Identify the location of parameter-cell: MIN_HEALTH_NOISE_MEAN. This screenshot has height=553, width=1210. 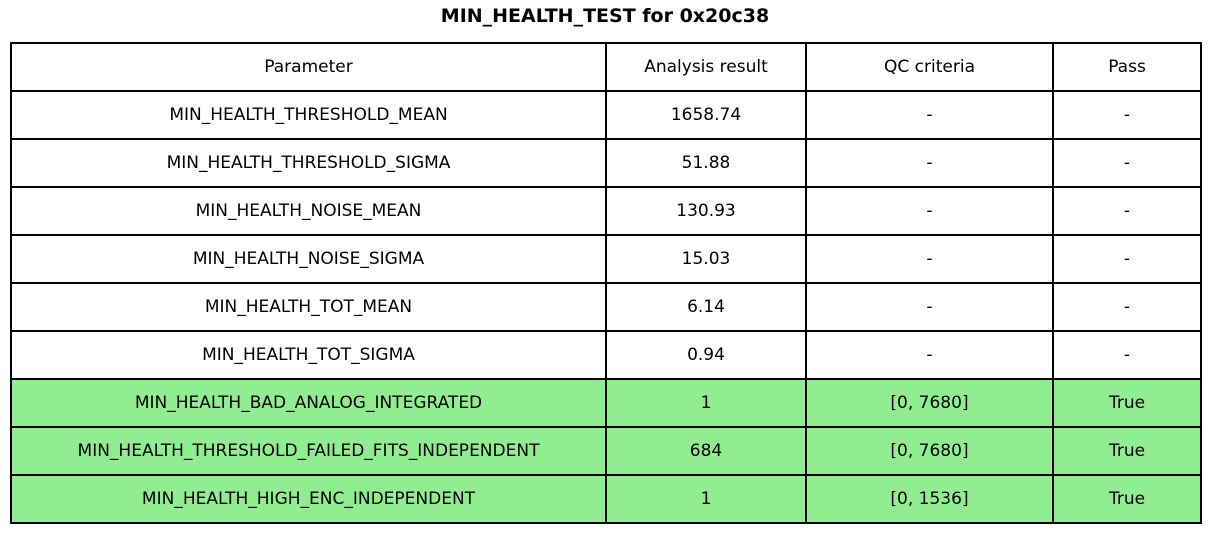
(308, 211).